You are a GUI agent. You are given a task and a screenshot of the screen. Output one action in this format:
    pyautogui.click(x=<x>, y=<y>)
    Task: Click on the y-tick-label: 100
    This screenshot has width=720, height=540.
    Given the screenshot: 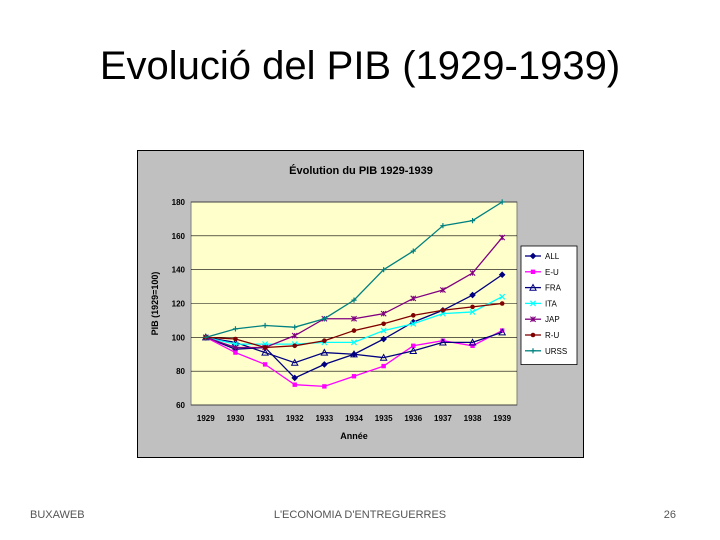 What is the action you would take?
    pyautogui.click(x=179, y=337)
    